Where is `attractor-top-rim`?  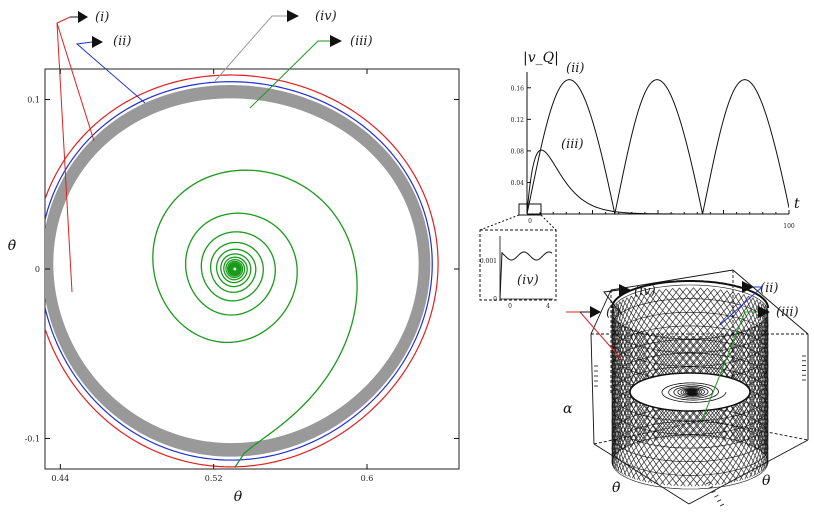 attractor-top-rim is located at coordinates (690, 294).